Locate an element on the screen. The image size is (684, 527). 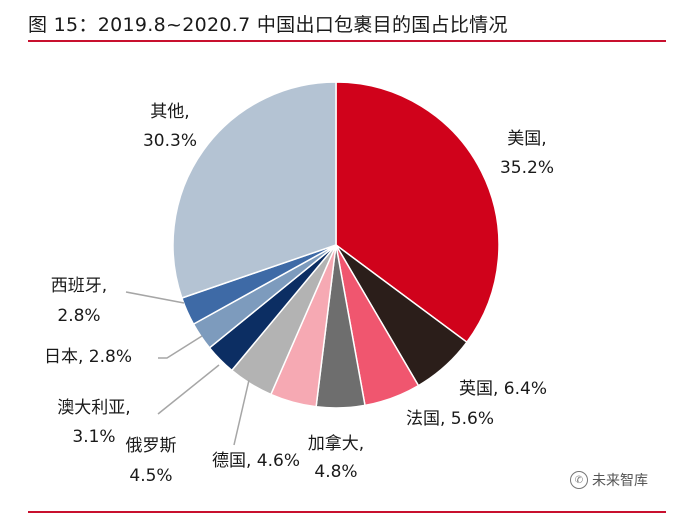
slice-label-9: 西班牙, is located at coordinates (79, 286).